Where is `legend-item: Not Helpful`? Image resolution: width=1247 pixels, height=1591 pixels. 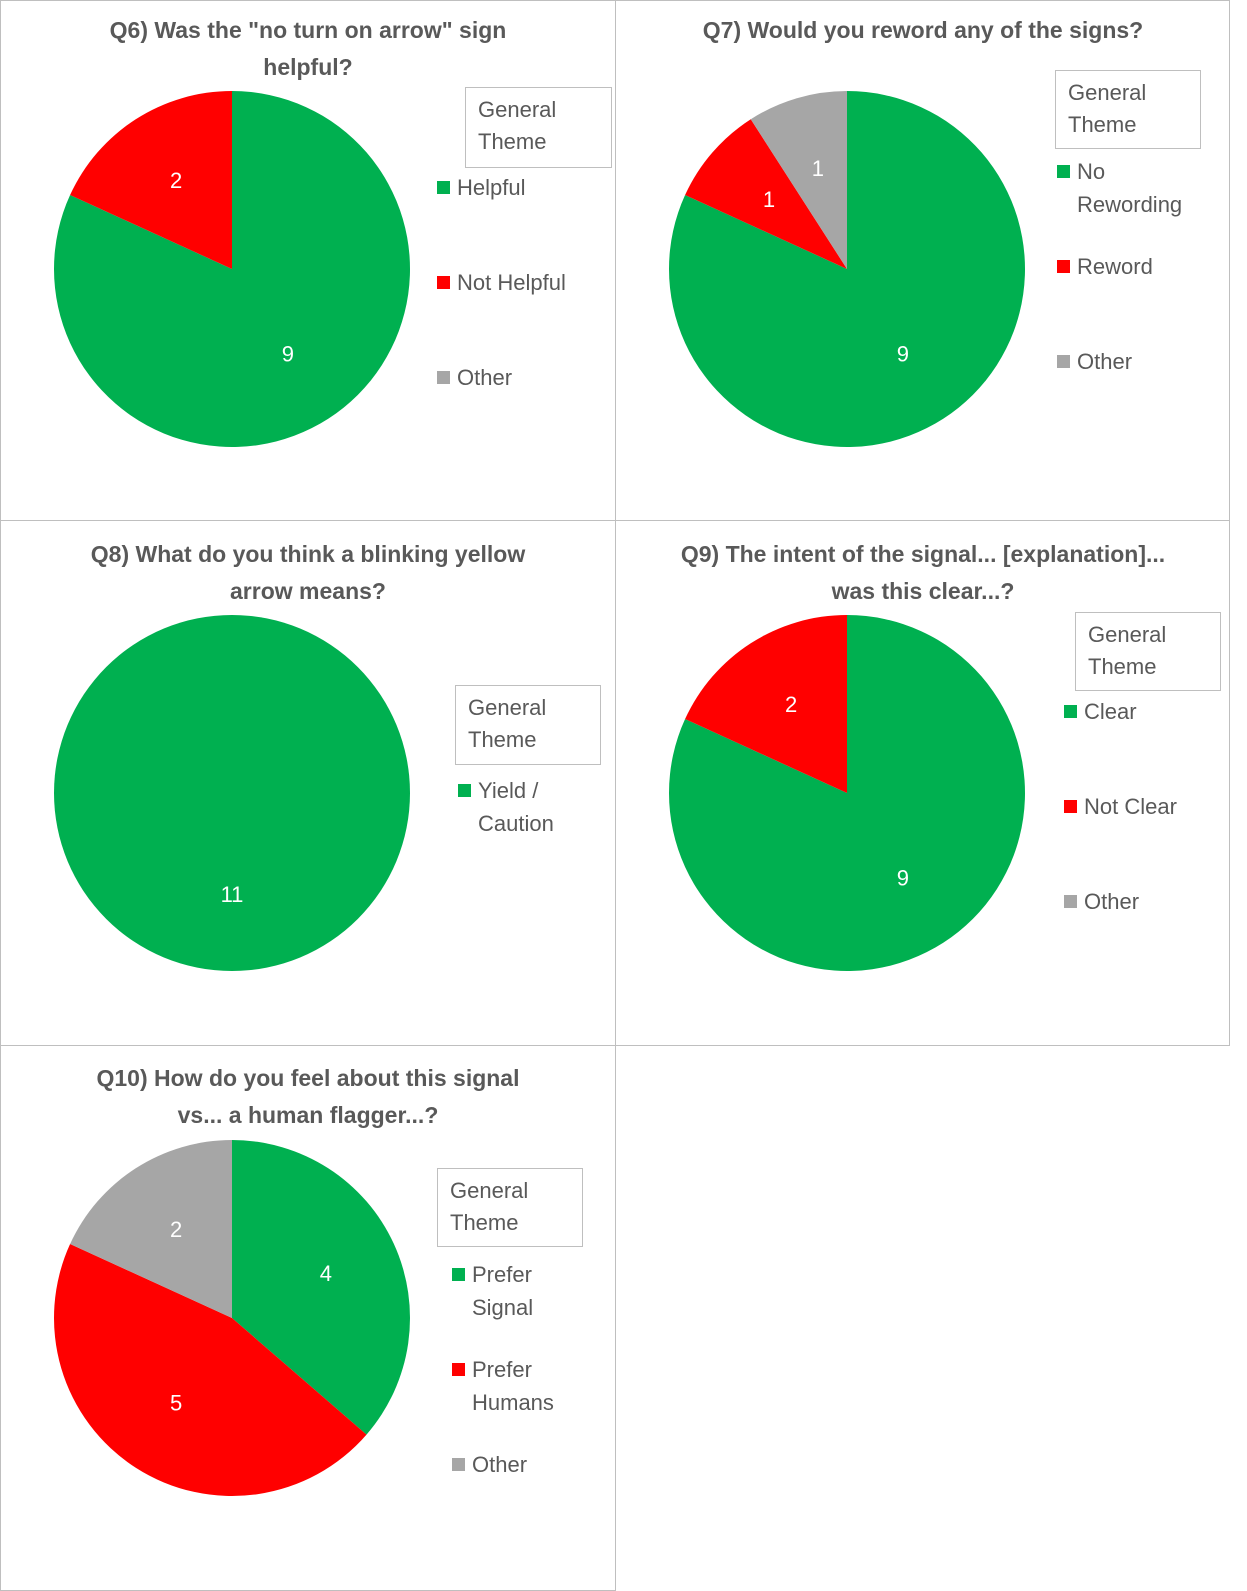 legend-item: Not Helpful is located at coordinates (522, 282).